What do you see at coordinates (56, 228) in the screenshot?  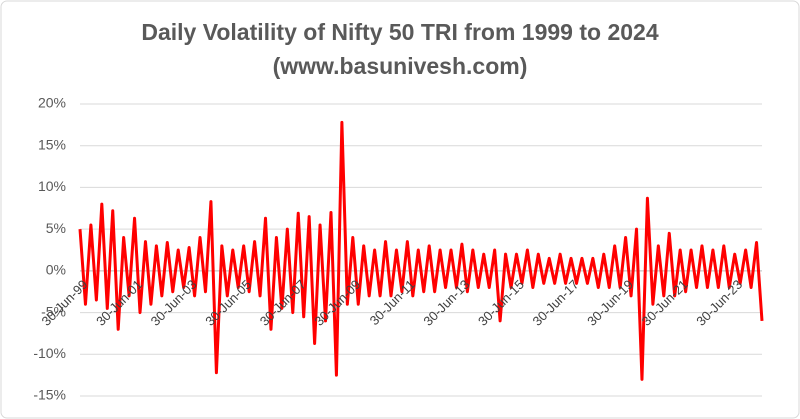 I see `y-tick-label: 5%` at bounding box center [56, 228].